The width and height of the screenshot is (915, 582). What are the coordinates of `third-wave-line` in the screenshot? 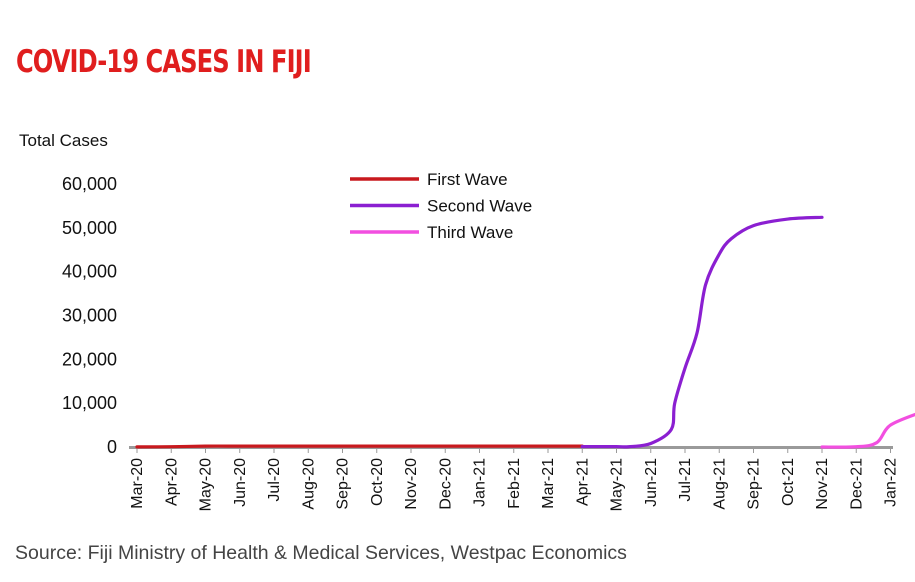 It's located at (867, 430).